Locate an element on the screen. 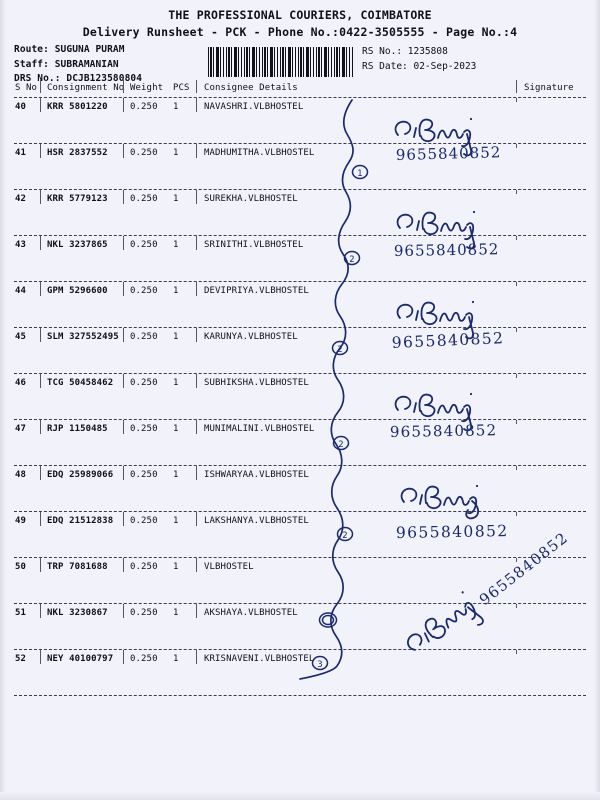  cell-consignment-no: KRR 5801220 is located at coordinates (81, 105).